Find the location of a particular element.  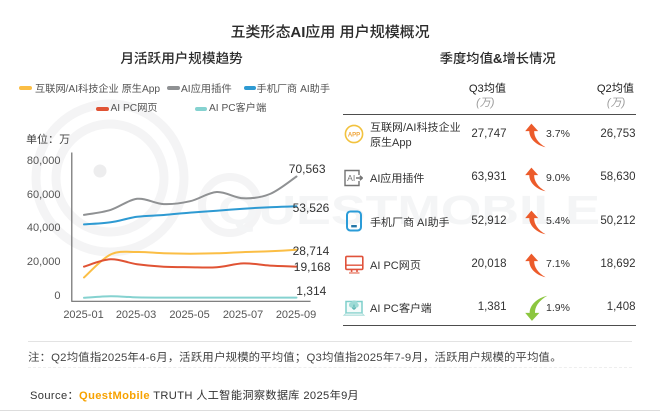

svg-text: APP is located at coordinates (354, 135).